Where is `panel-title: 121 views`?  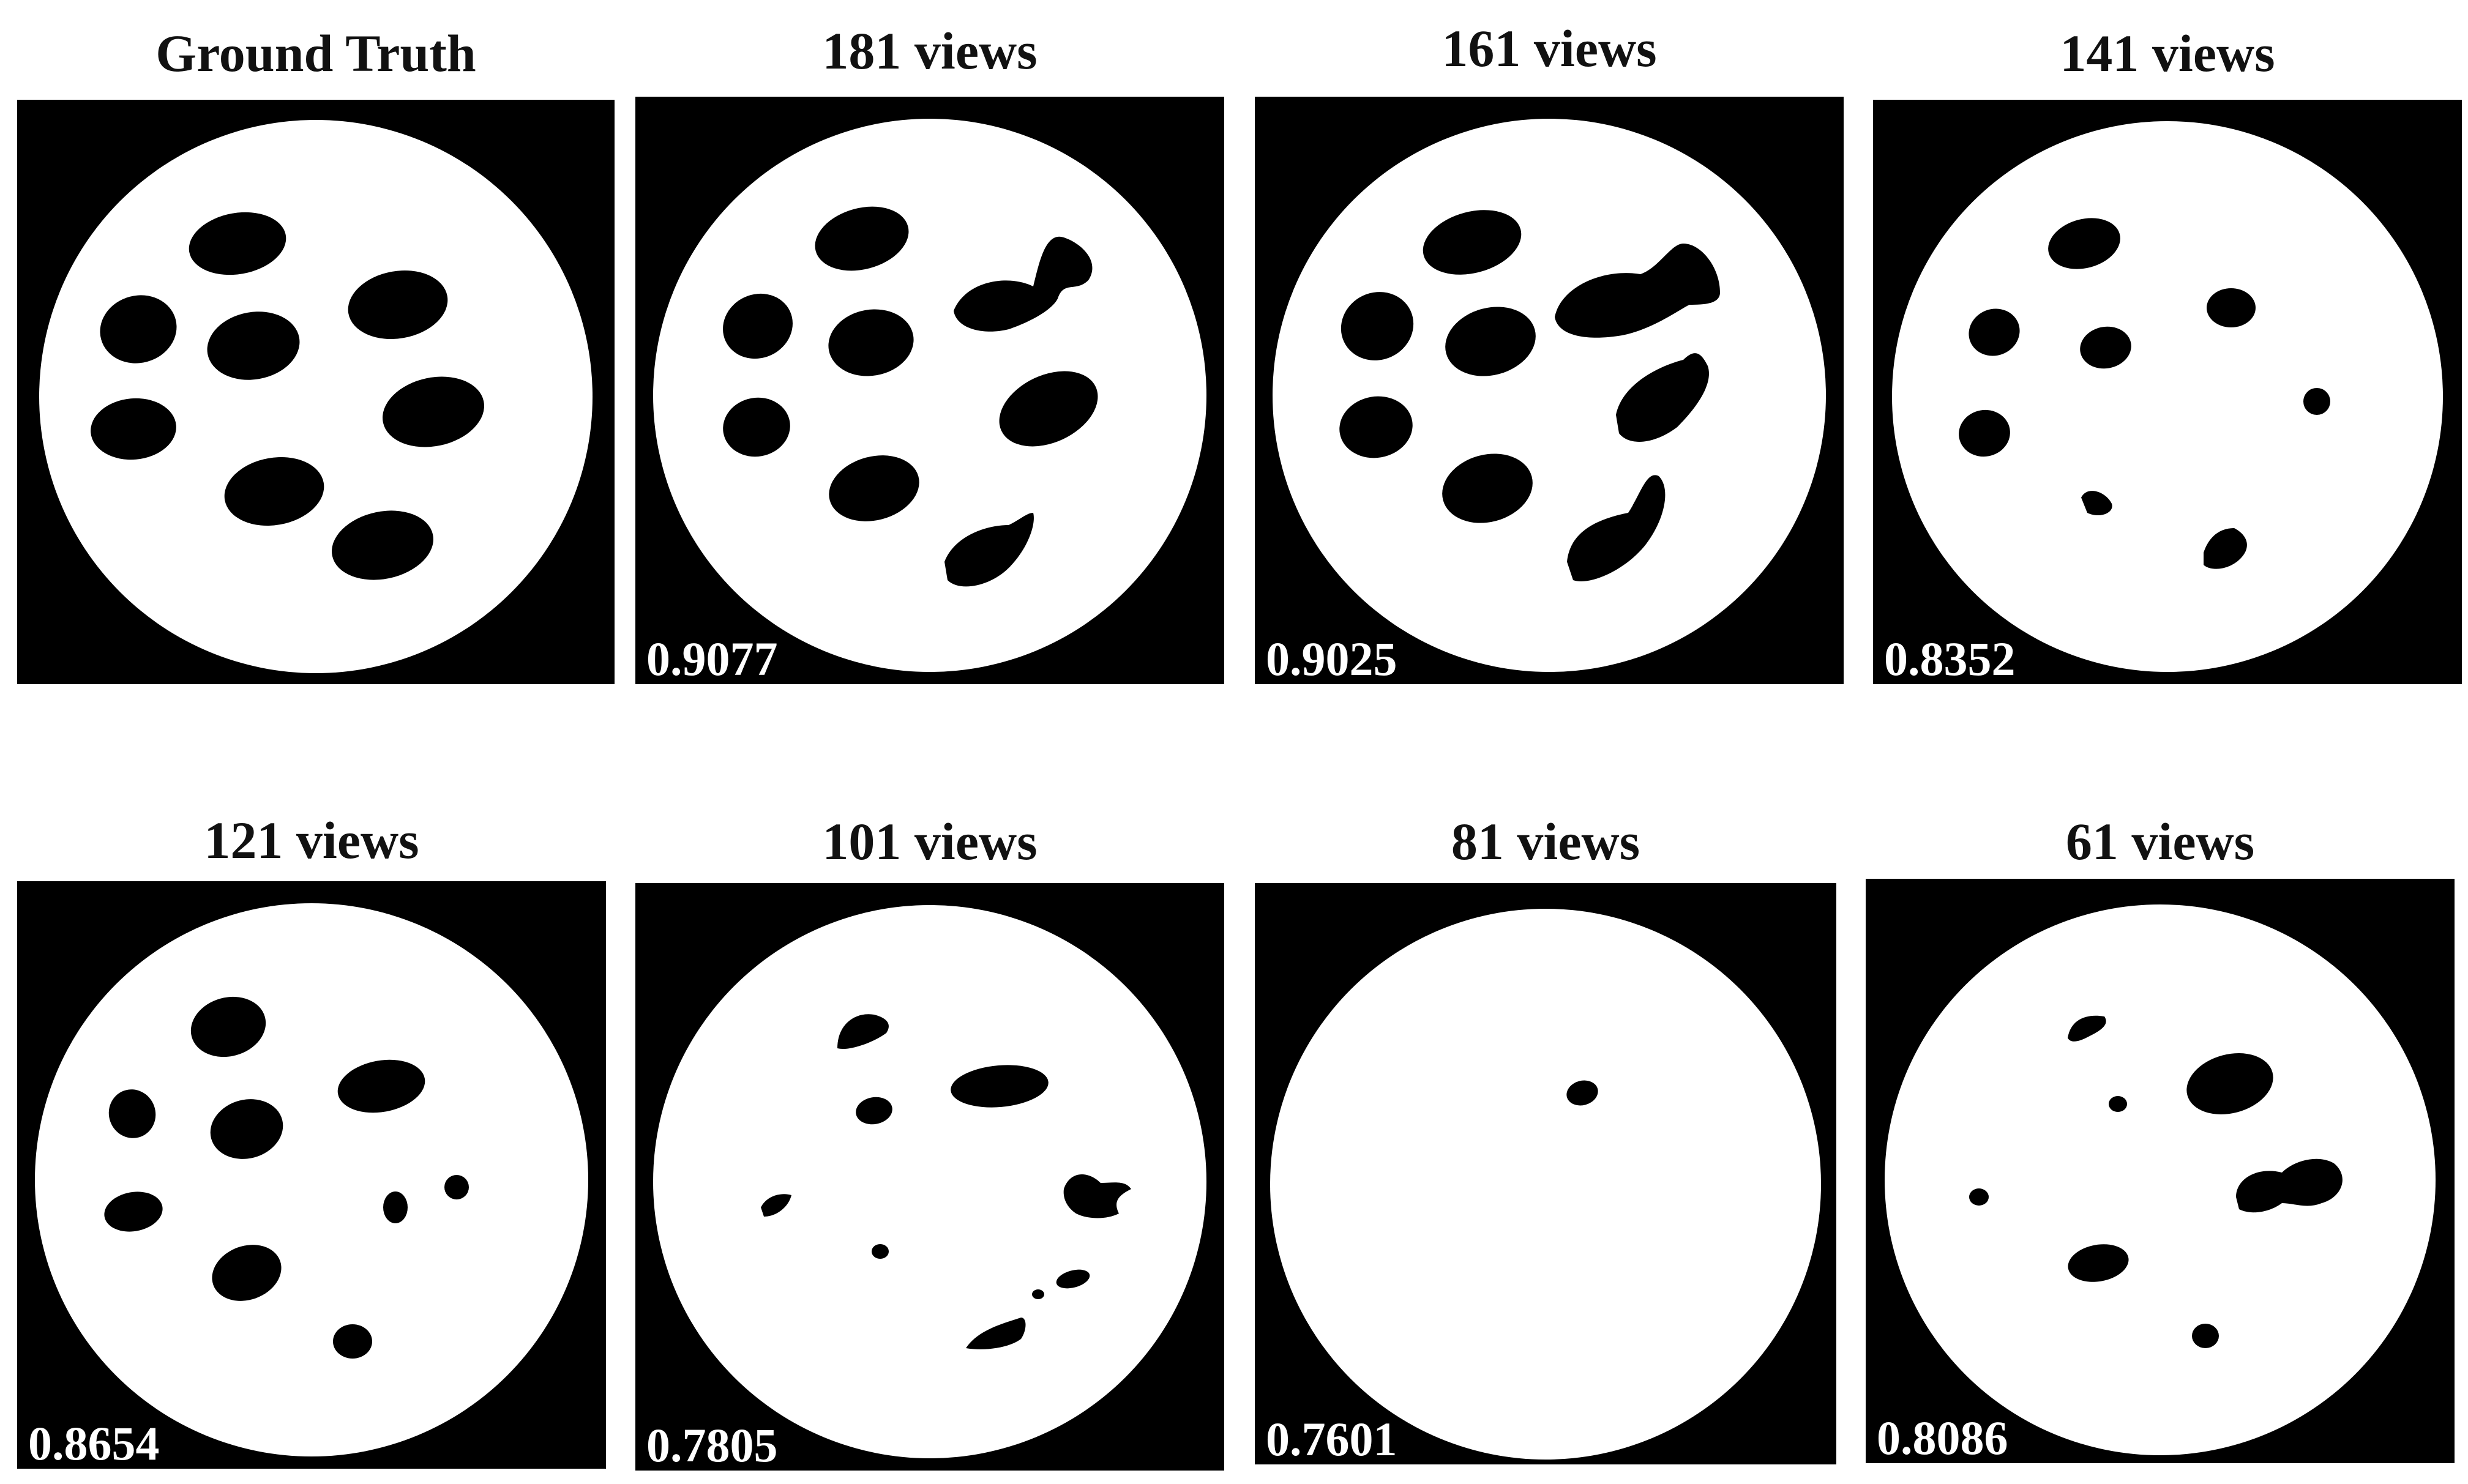
panel-title: 121 views is located at coordinates (311, 840).